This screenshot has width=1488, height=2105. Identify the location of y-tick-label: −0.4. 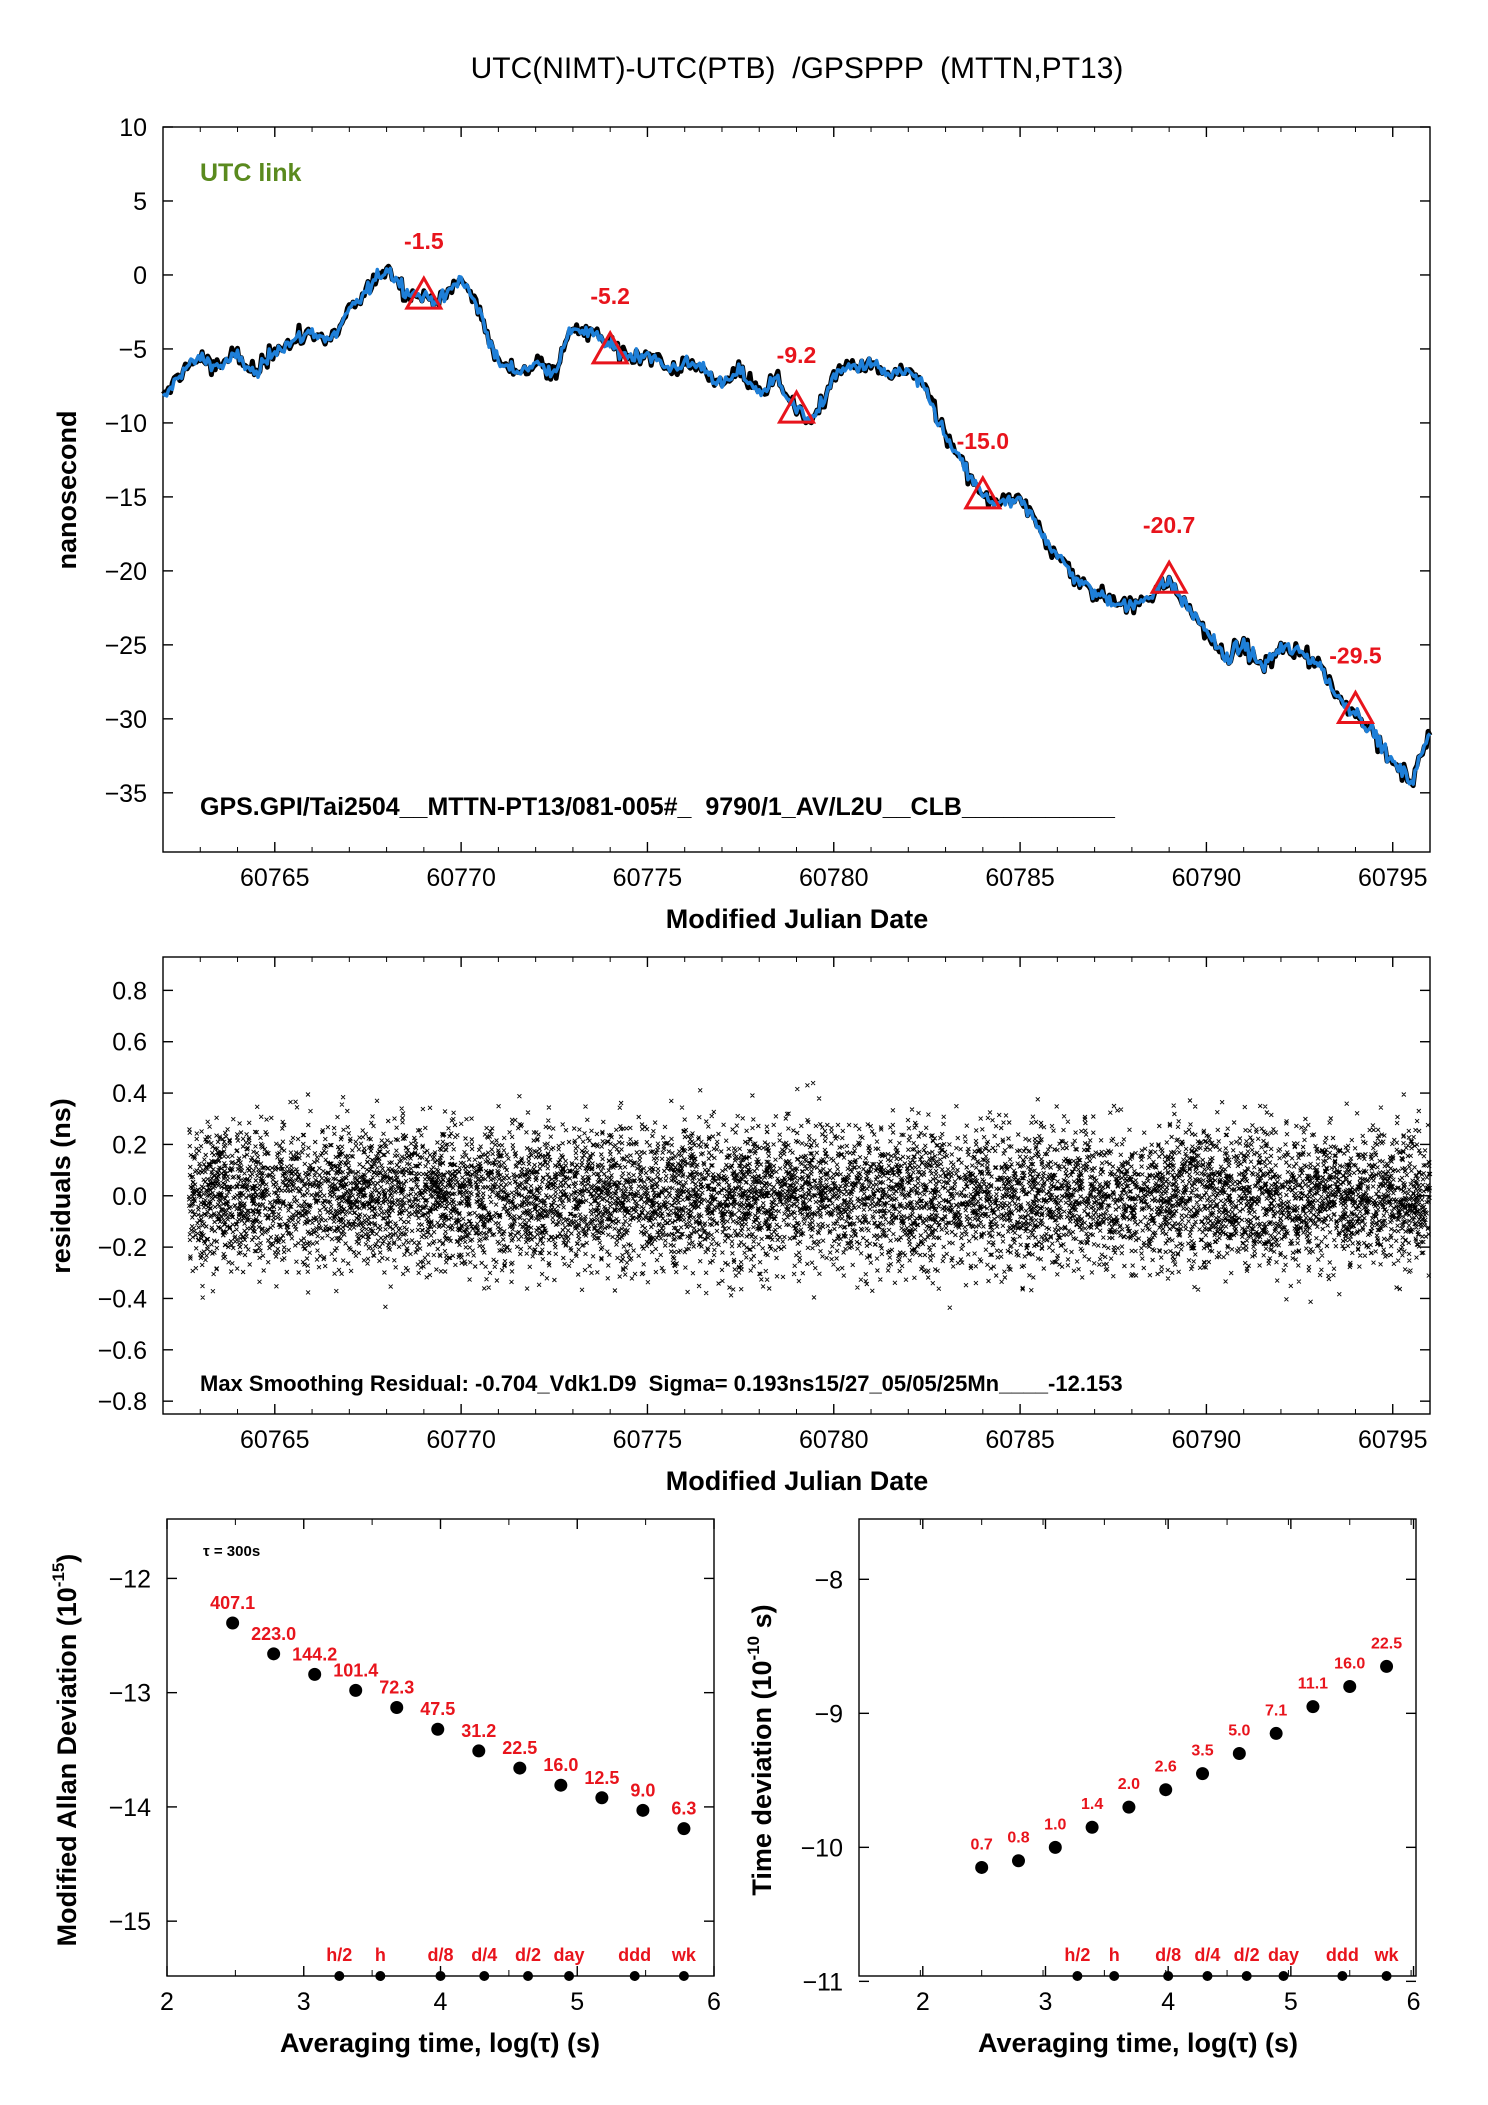
(122, 1299).